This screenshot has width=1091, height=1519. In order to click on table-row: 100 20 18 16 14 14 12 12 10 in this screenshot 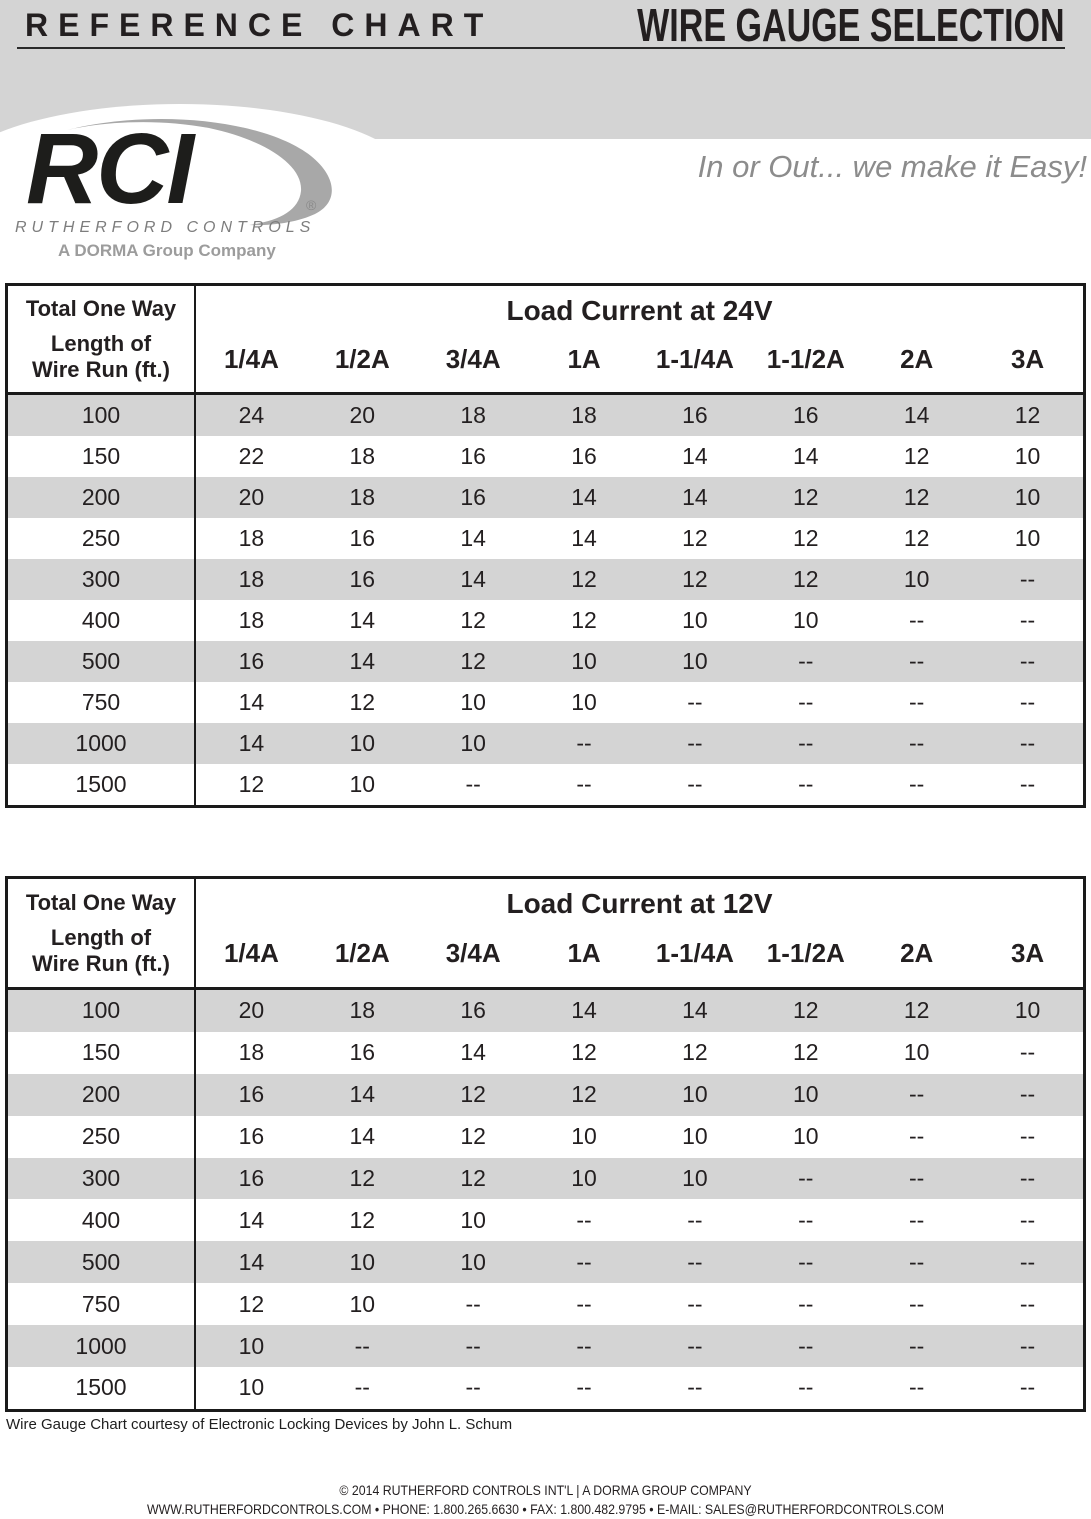, I will do `click(545, 1011)`.